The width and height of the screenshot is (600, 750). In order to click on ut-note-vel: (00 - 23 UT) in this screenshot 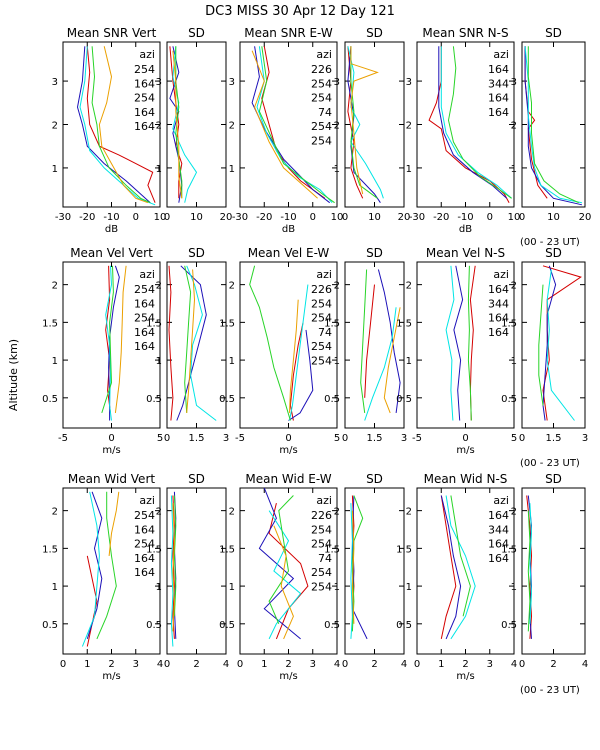, I will do `click(550, 463)`.